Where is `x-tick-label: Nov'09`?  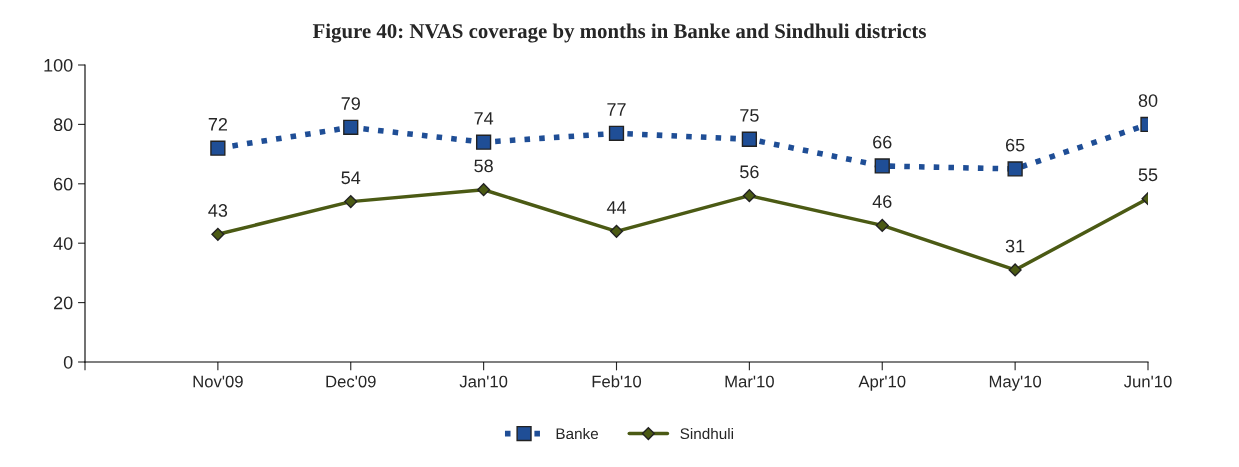 x-tick-label: Nov'09 is located at coordinates (218, 381).